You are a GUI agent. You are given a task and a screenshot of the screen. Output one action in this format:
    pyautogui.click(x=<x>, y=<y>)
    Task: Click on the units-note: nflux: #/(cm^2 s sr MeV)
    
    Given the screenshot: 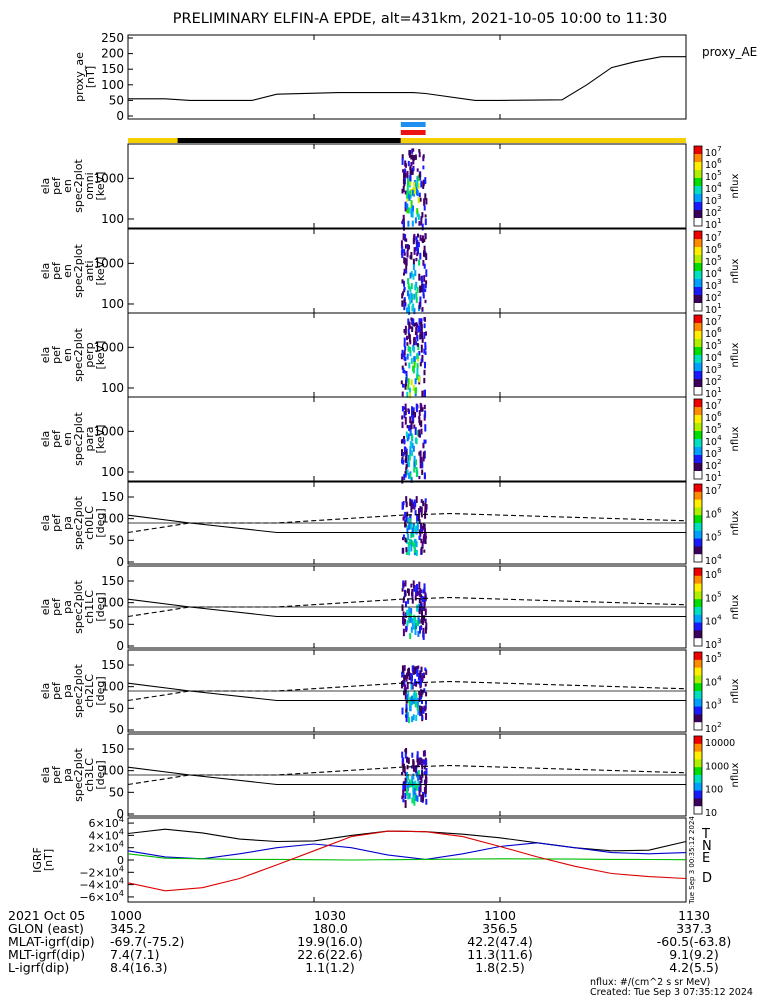 What is the action you would take?
    pyautogui.click(x=650, y=982)
    